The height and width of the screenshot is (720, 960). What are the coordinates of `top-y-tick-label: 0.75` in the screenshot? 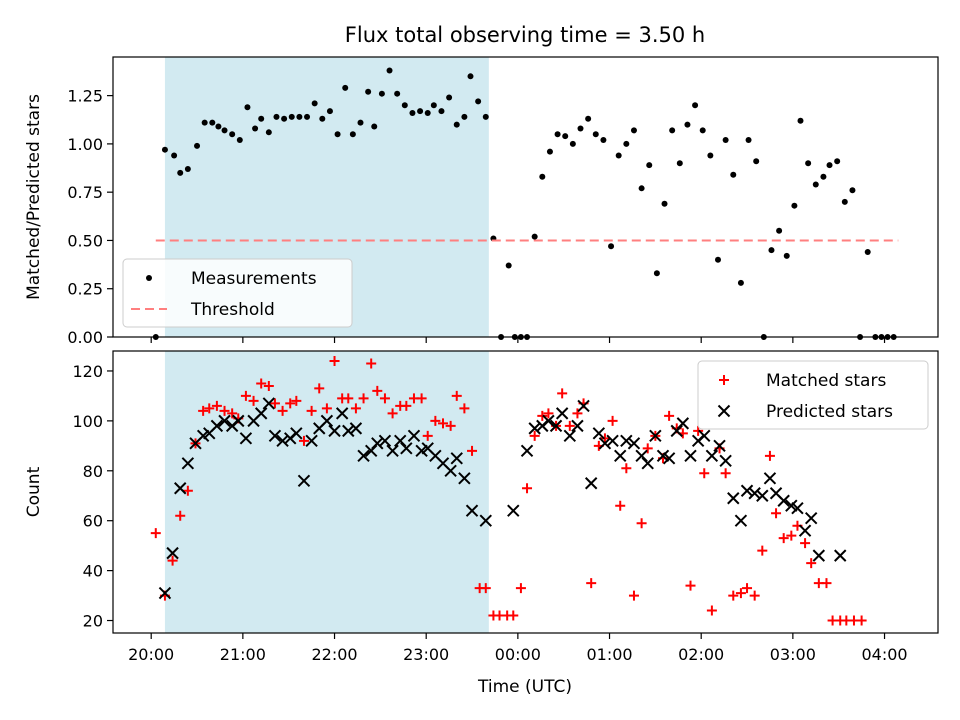 It's located at (85, 192).